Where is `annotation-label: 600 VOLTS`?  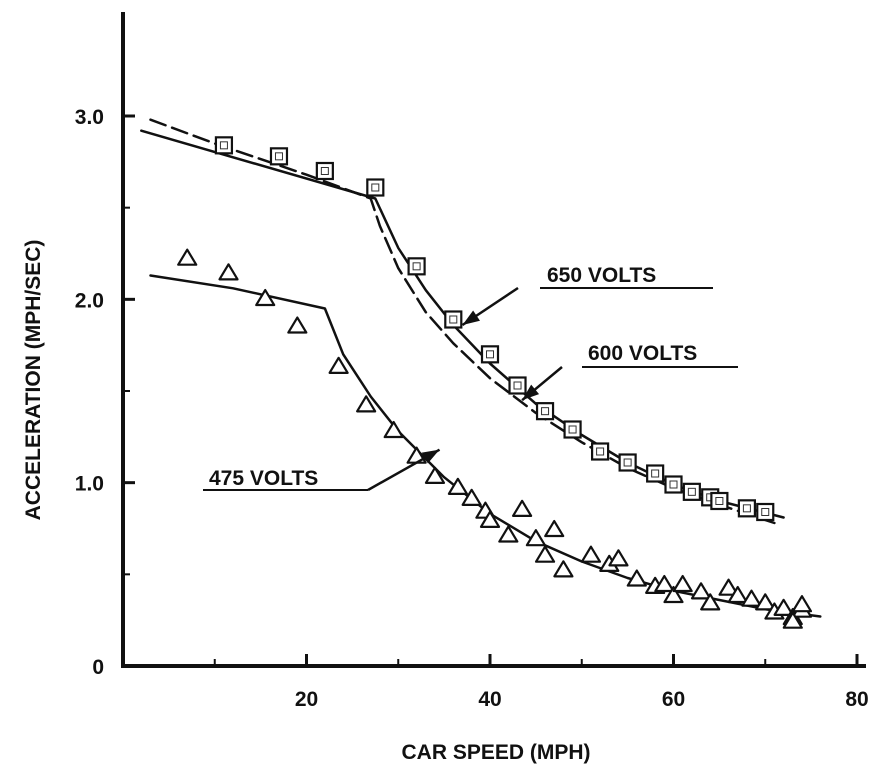
annotation-label: 600 VOLTS is located at coordinates (642, 353).